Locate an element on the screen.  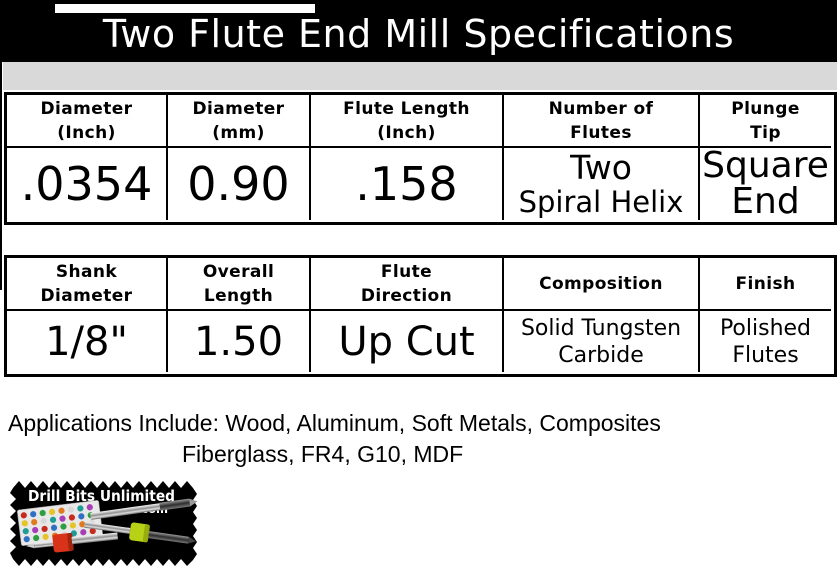
value-line: 1/8" is located at coordinates (86, 341).